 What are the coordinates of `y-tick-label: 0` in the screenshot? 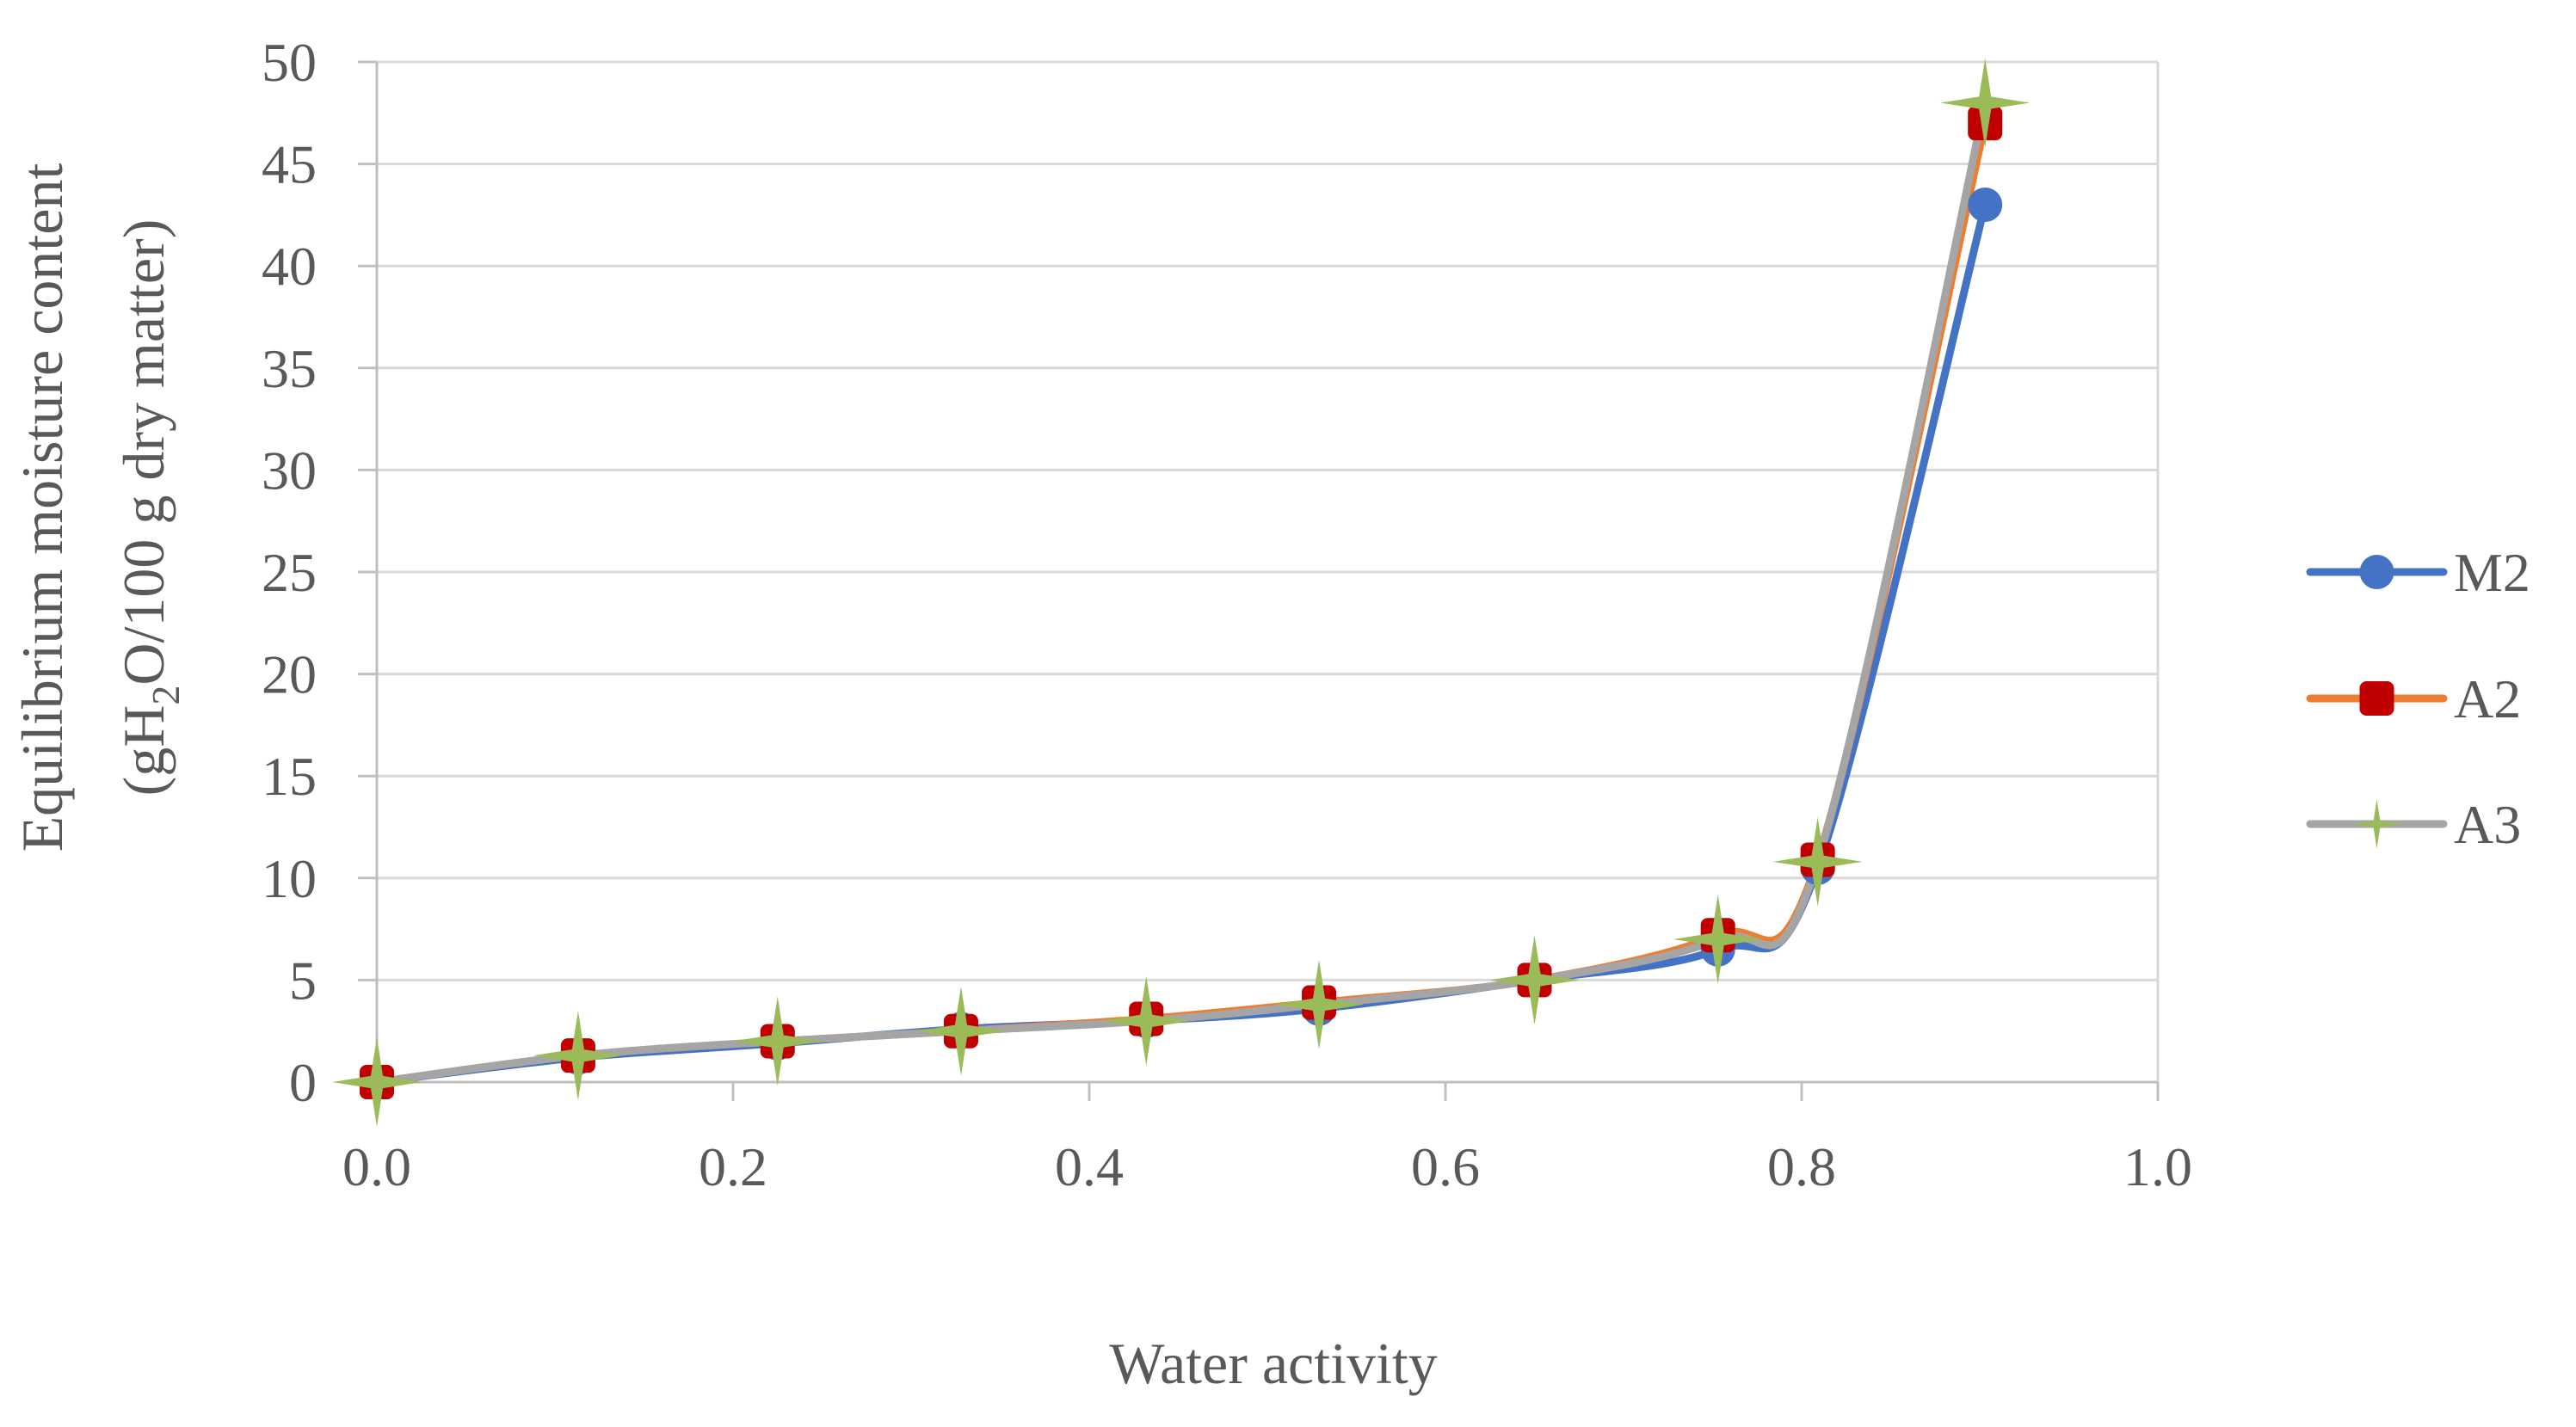 It's located at (303, 1082).